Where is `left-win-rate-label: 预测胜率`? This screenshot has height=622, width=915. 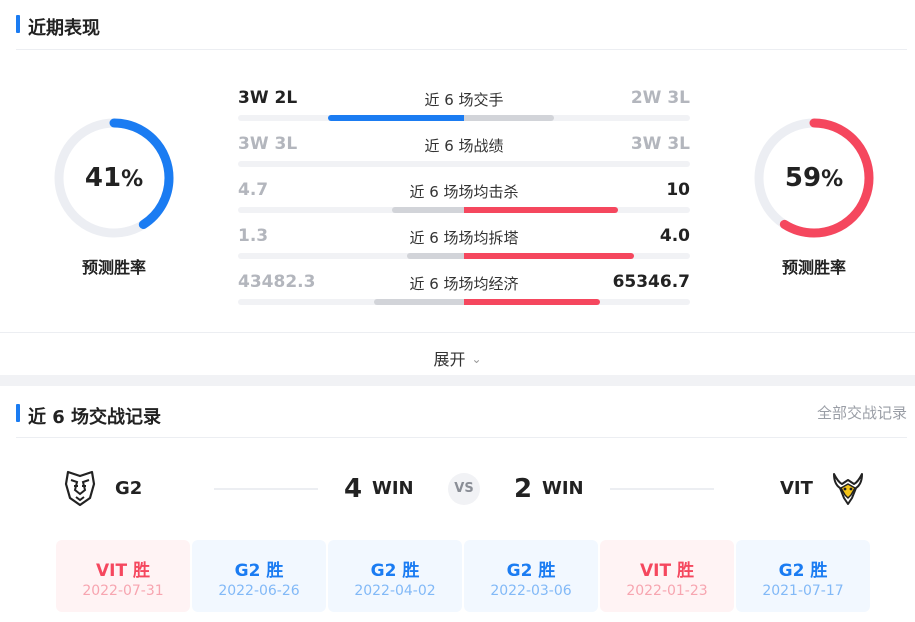 left-win-rate-label: 预测胜率 is located at coordinates (113, 267).